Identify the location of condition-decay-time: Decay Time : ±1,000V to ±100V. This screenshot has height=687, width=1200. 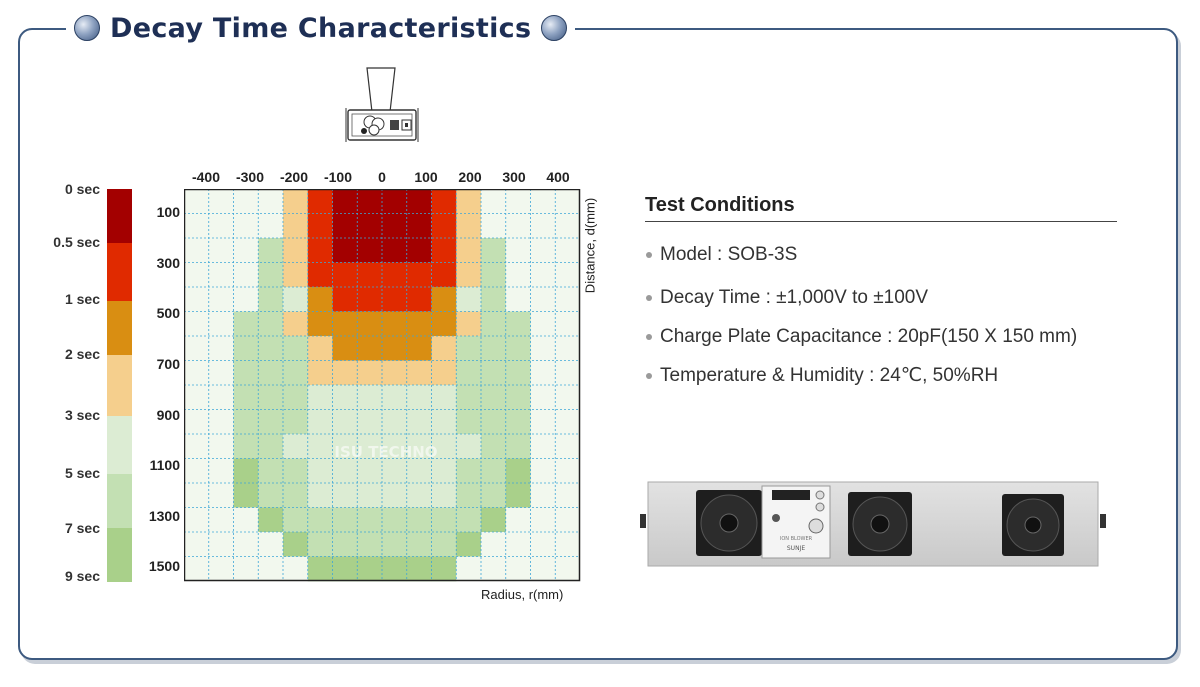
(787, 298).